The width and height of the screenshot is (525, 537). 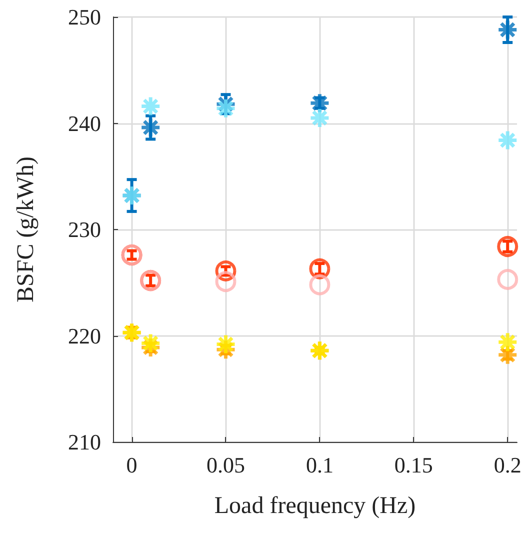 What do you see at coordinates (225, 465) in the screenshot?
I see `x-tick-label: 0.05` at bounding box center [225, 465].